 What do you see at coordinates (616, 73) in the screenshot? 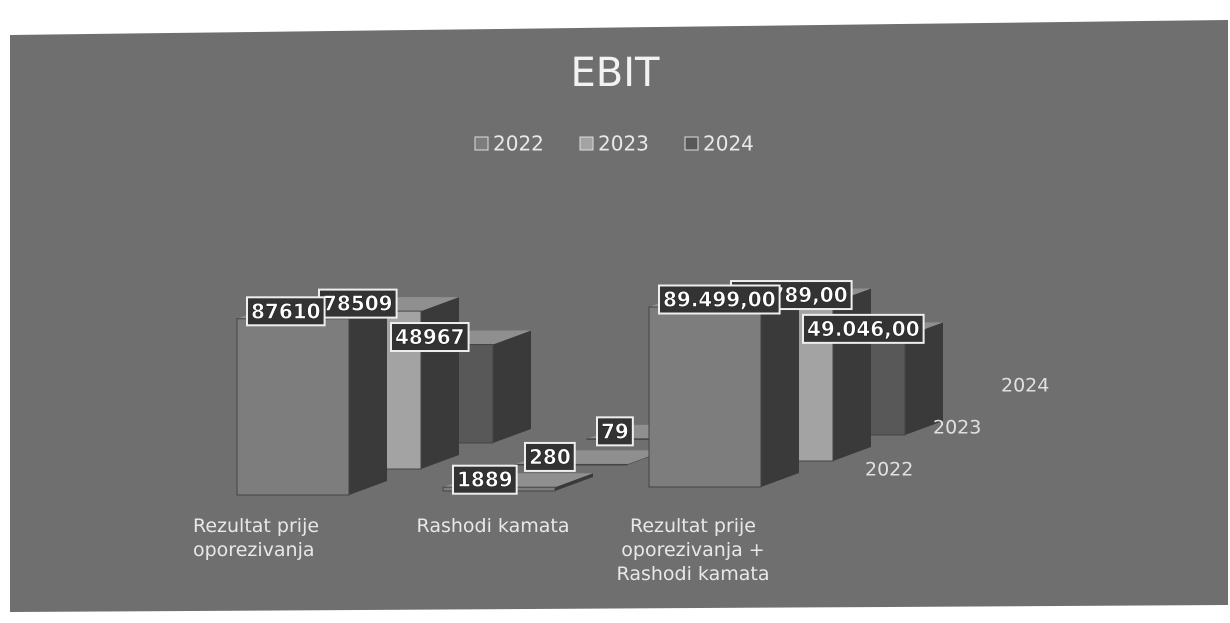
I see `chart-title: EBIT` at bounding box center [616, 73].